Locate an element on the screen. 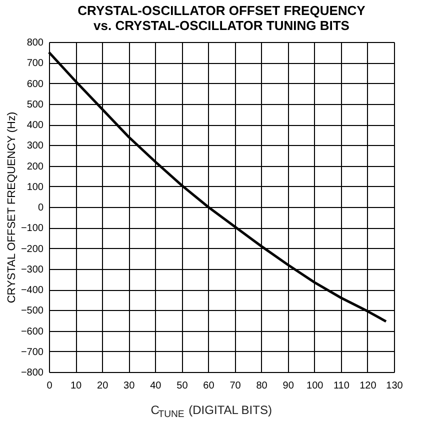 This screenshot has height=445, width=437. x-tick-label: 80 is located at coordinates (262, 386).